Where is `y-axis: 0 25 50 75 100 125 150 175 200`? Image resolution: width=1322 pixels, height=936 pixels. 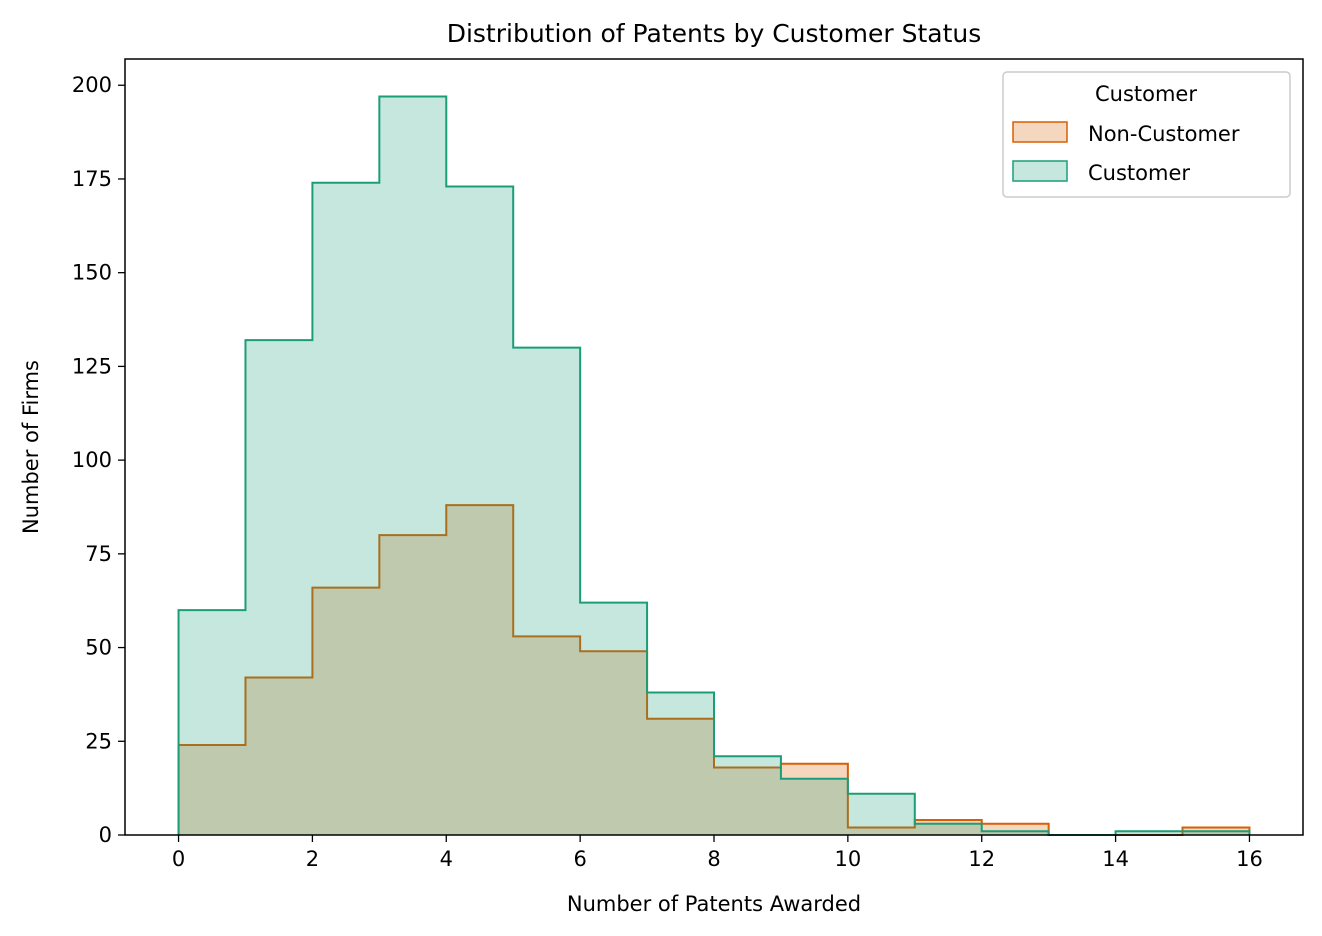 y-axis: 0 25 50 75 100 125 150 175 200 is located at coordinates (98, 460).